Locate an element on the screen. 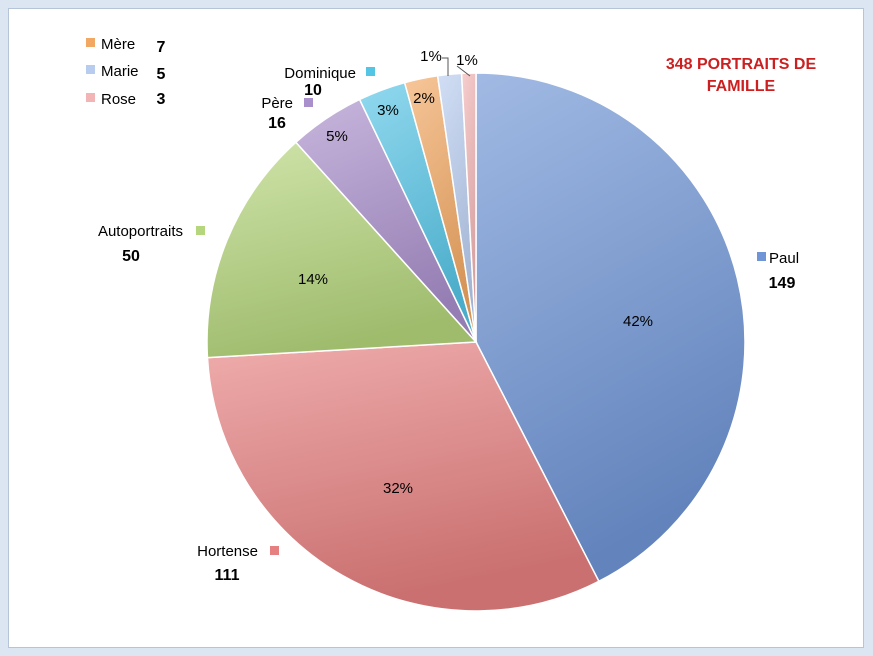 Image resolution: width=873 pixels, height=656 pixels. value-label-0: 149 is located at coordinates (782, 283).